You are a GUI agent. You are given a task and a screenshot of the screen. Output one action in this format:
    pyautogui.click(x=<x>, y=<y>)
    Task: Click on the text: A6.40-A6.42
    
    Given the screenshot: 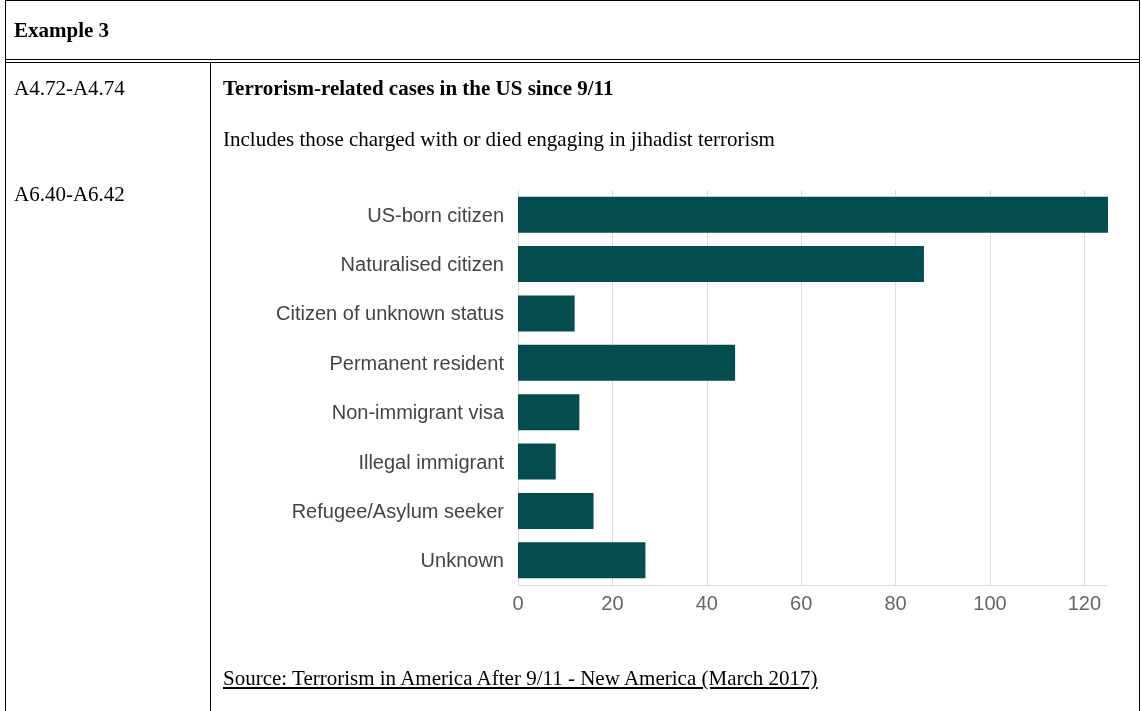 What is the action you would take?
    pyautogui.click(x=69, y=194)
    